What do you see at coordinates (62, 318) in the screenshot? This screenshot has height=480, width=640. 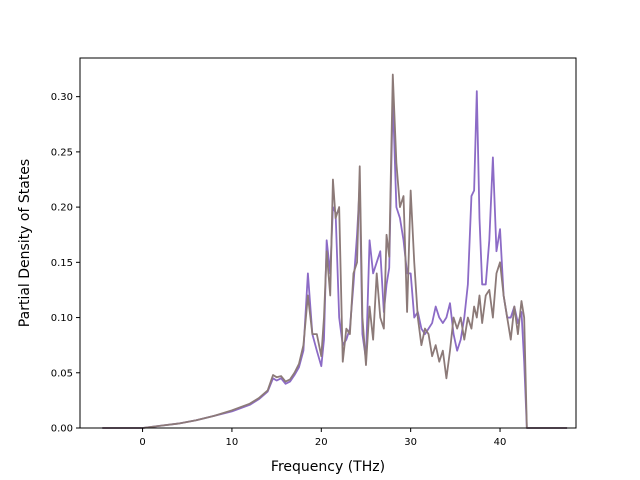 I see `y-tick-label: 0.10` at bounding box center [62, 318].